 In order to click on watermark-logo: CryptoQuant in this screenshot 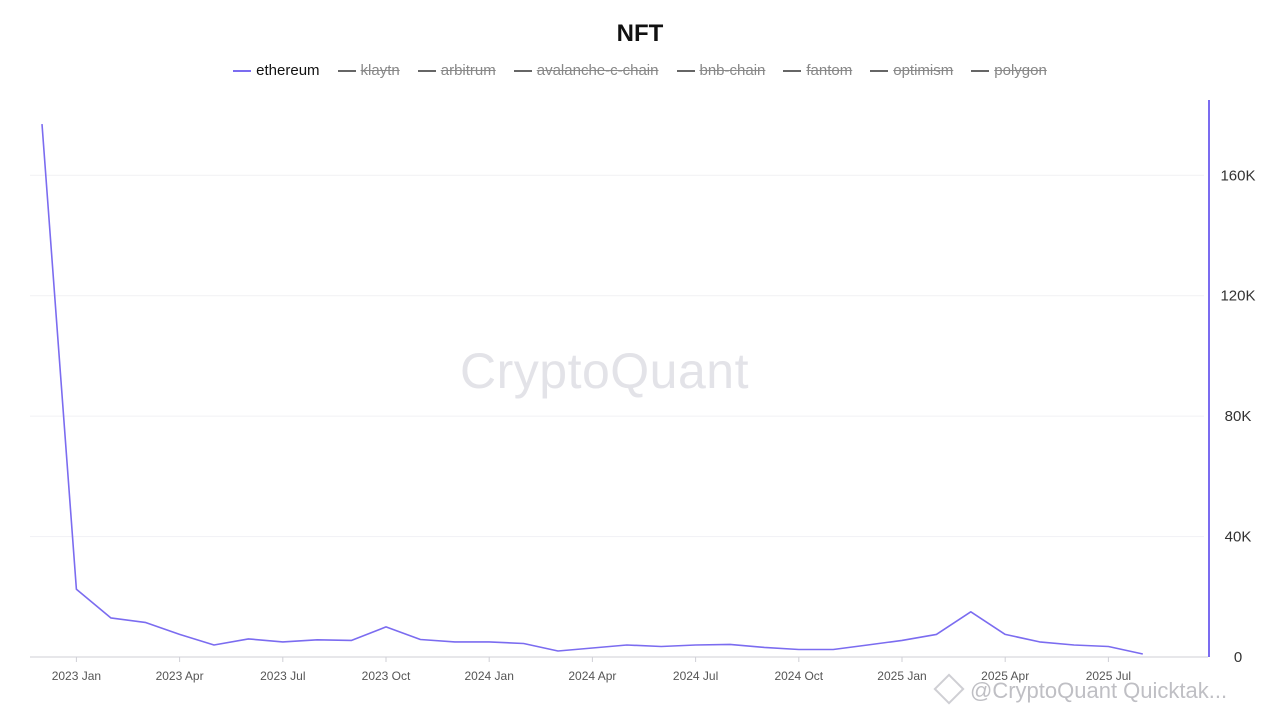, I will do `click(604, 371)`.